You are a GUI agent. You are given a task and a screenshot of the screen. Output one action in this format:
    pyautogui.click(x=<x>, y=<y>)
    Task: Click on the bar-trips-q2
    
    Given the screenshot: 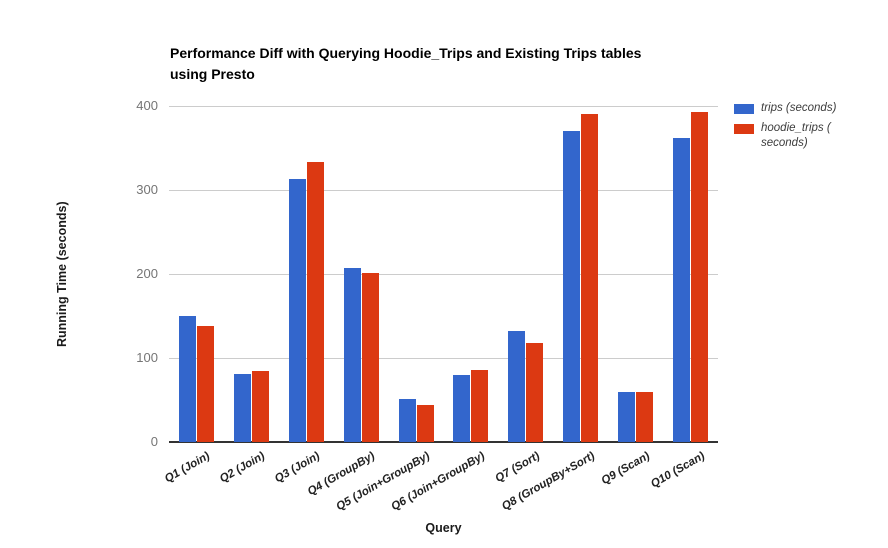 What is the action you would take?
    pyautogui.click(x=242, y=407)
    